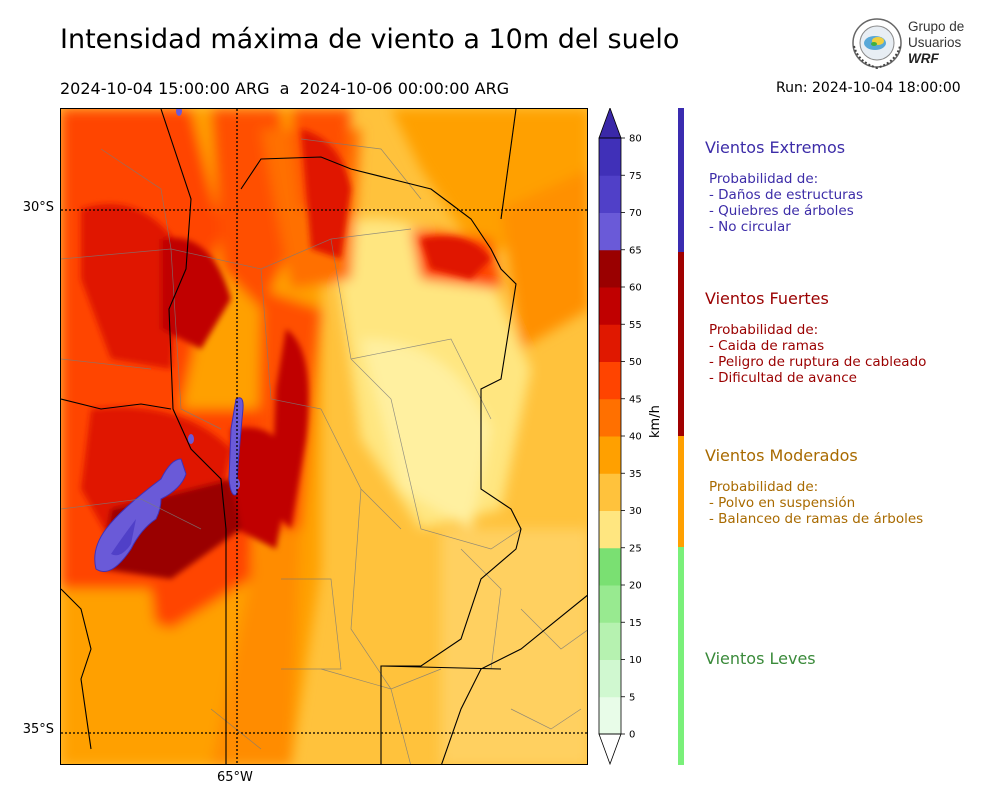  I want to click on legend-strong-heading: Vientos Fuertes, so click(767, 298).